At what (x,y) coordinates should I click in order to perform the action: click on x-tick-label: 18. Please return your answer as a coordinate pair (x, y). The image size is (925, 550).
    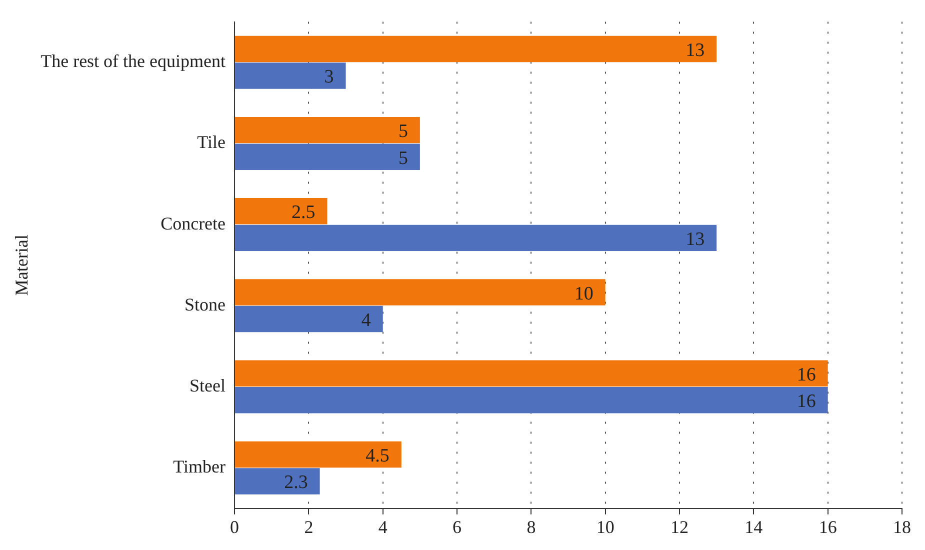
    Looking at the image, I should click on (902, 526).